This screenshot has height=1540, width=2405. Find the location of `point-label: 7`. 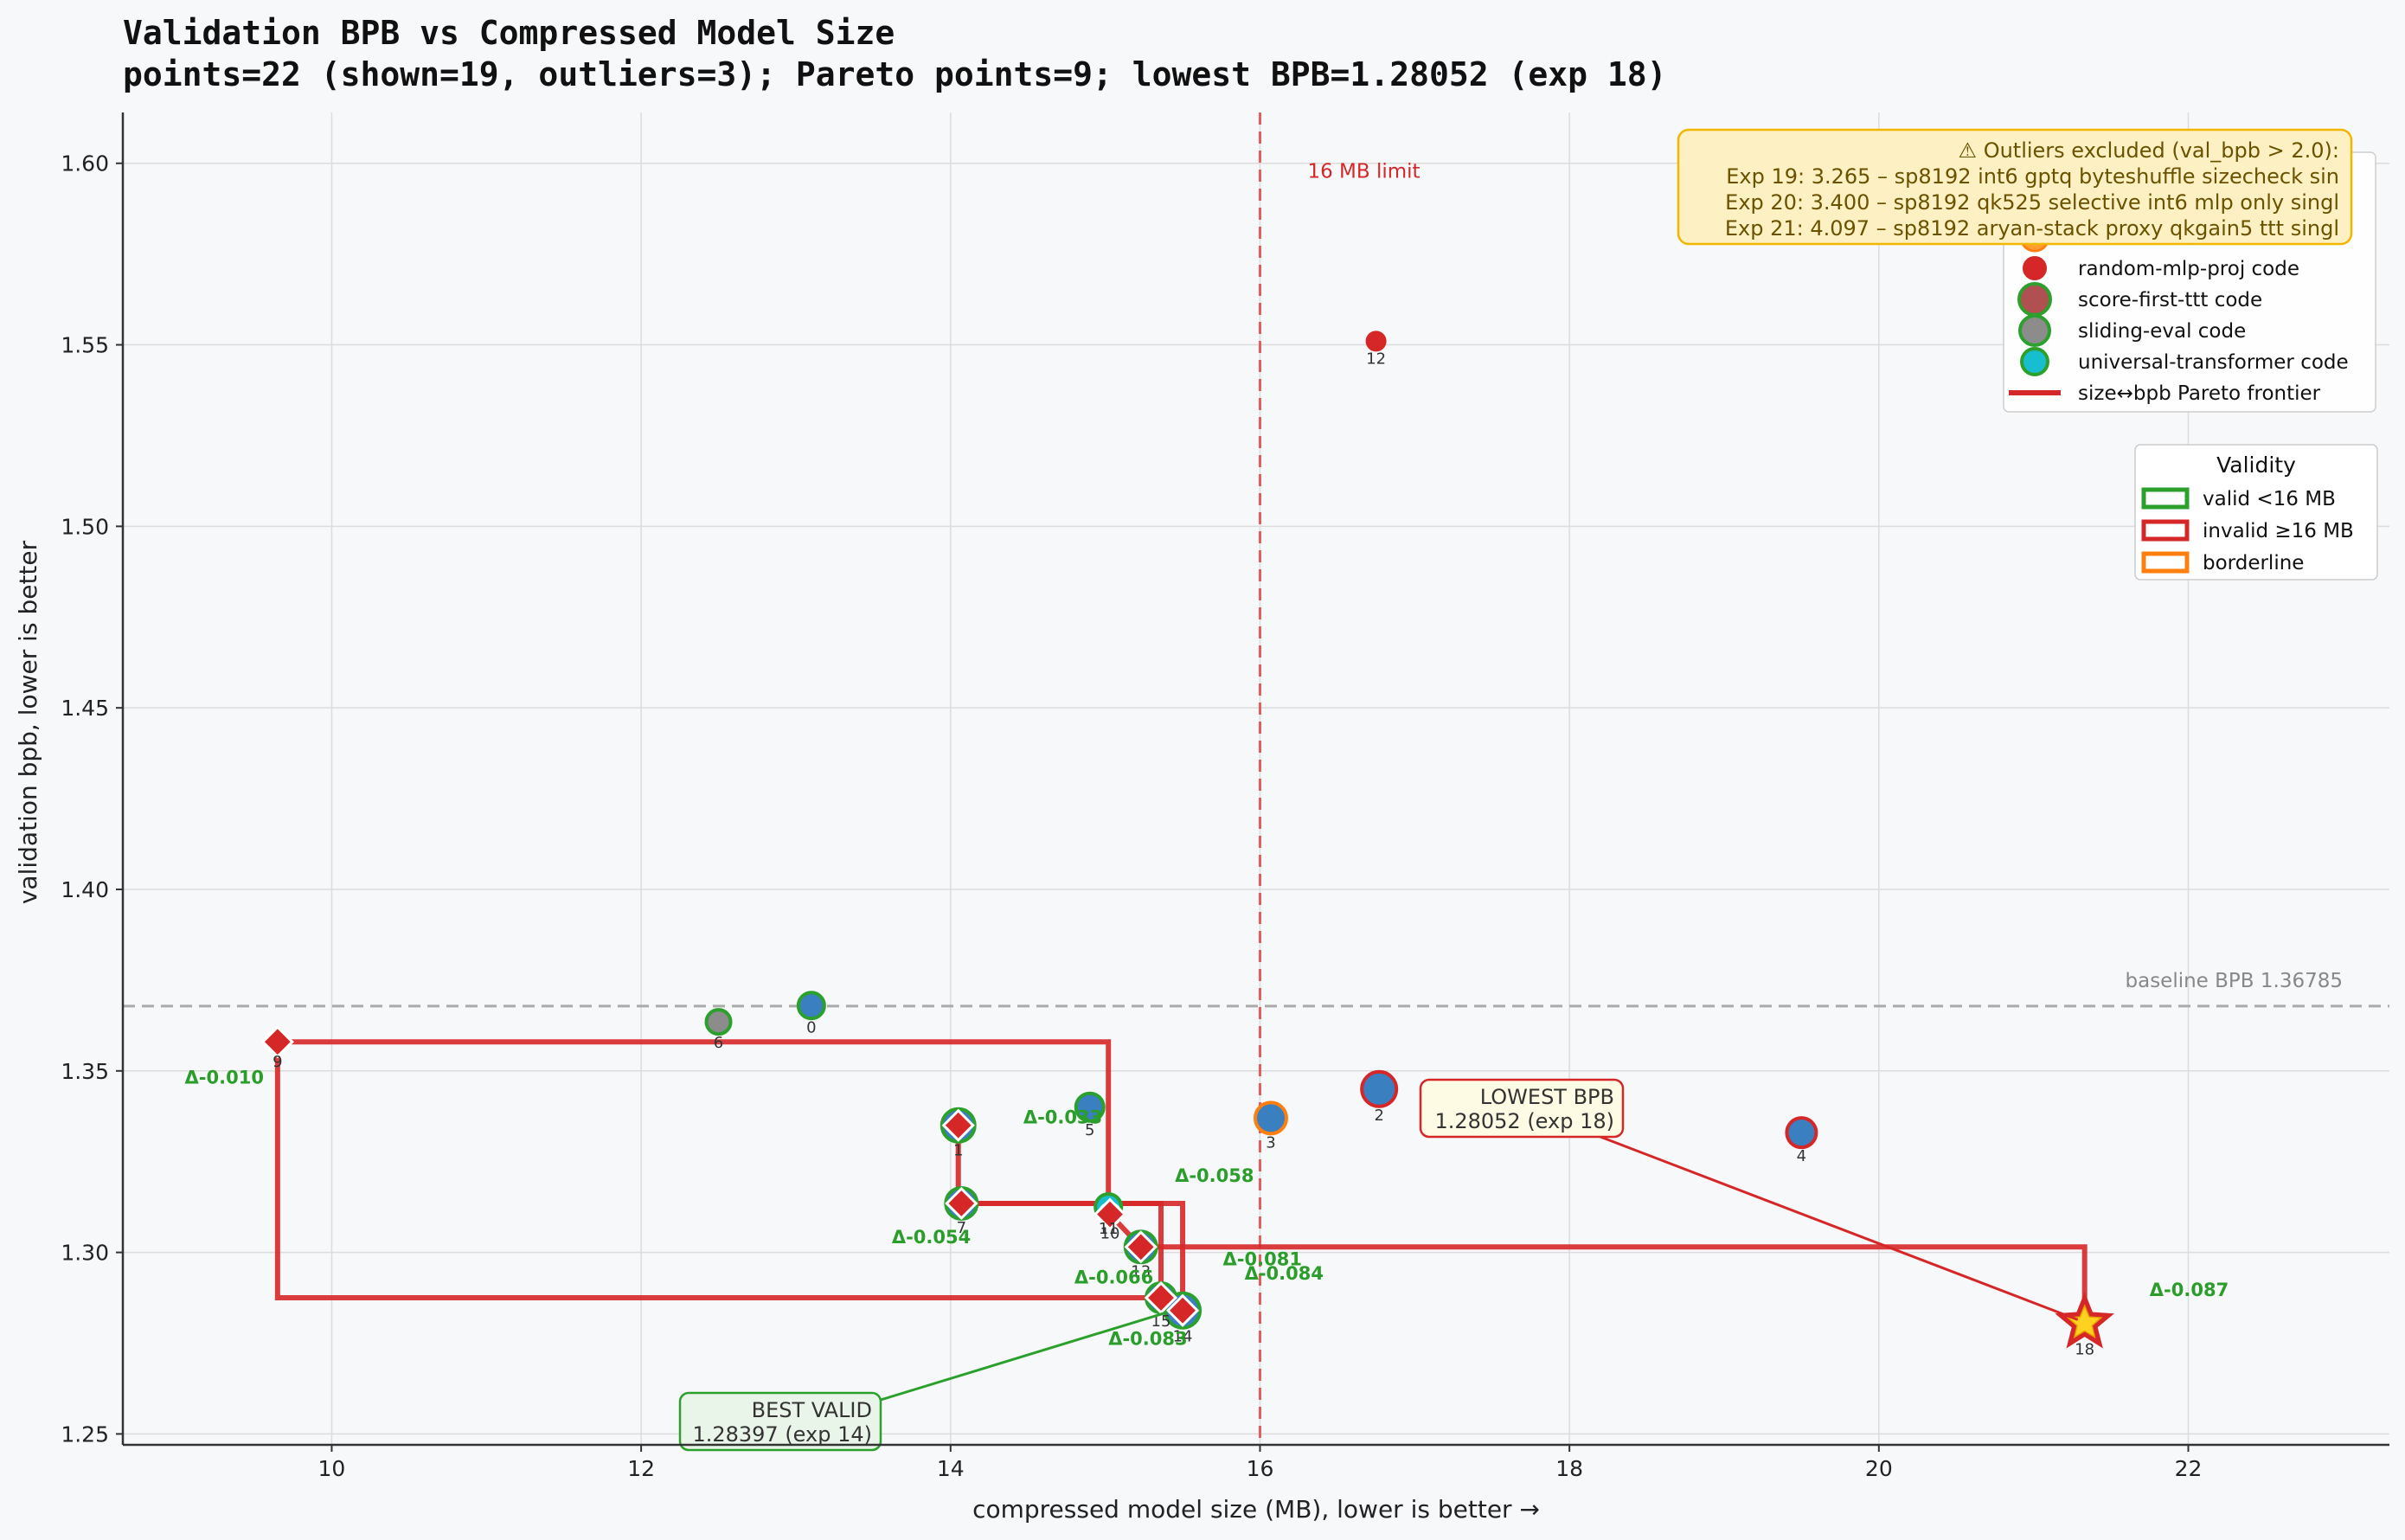

point-label: 7 is located at coordinates (961, 1228).